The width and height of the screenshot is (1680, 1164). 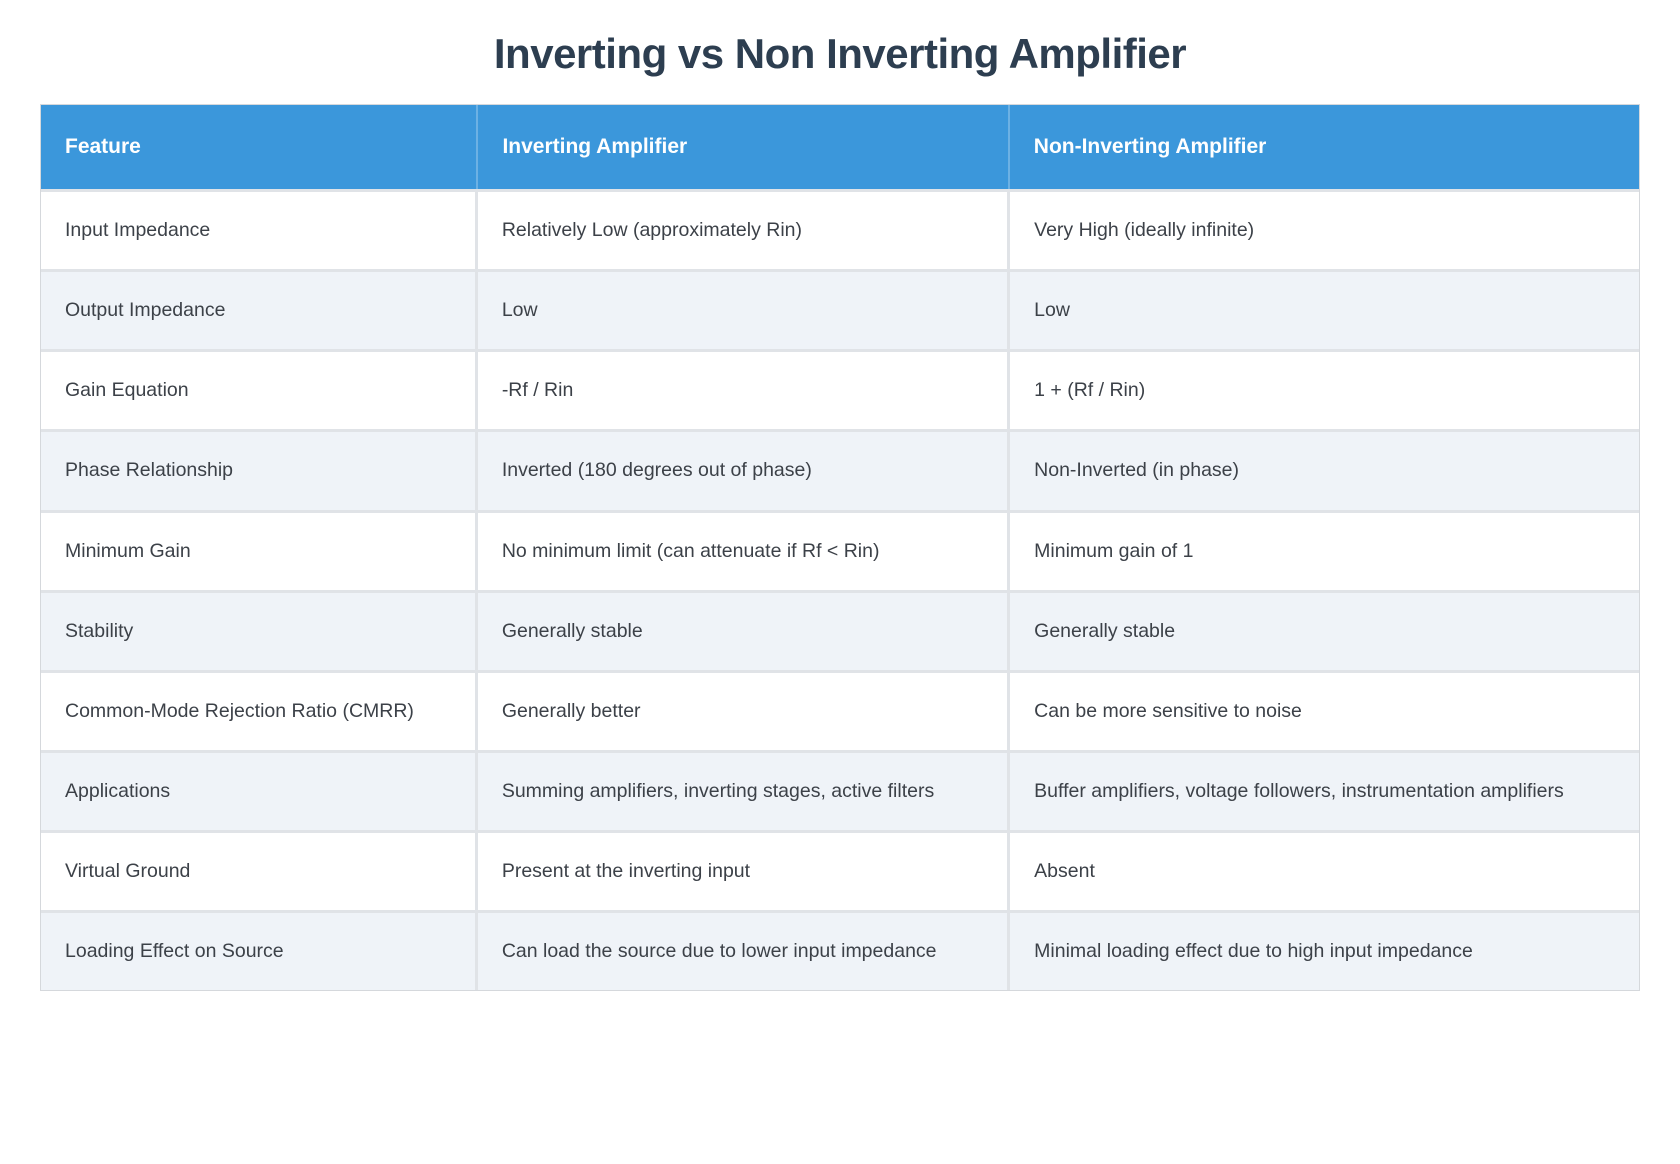 I want to click on table-row: Output Impedance Low Low, so click(x=840, y=311).